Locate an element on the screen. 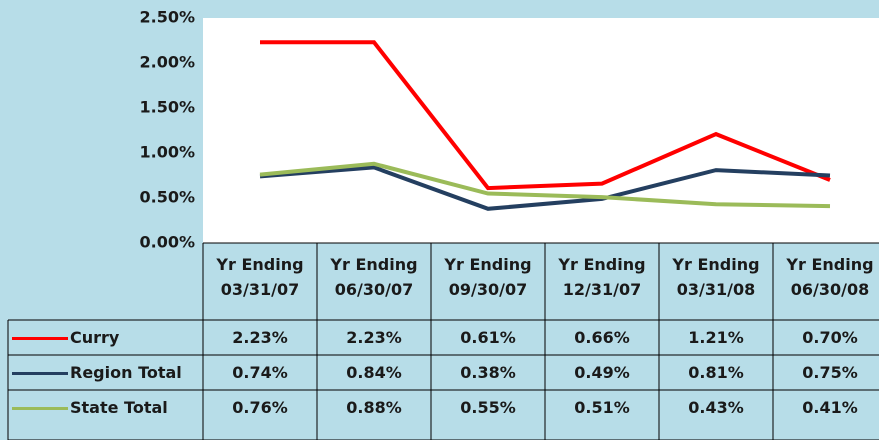  value-label: 0.74% is located at coordinates (260, 372).